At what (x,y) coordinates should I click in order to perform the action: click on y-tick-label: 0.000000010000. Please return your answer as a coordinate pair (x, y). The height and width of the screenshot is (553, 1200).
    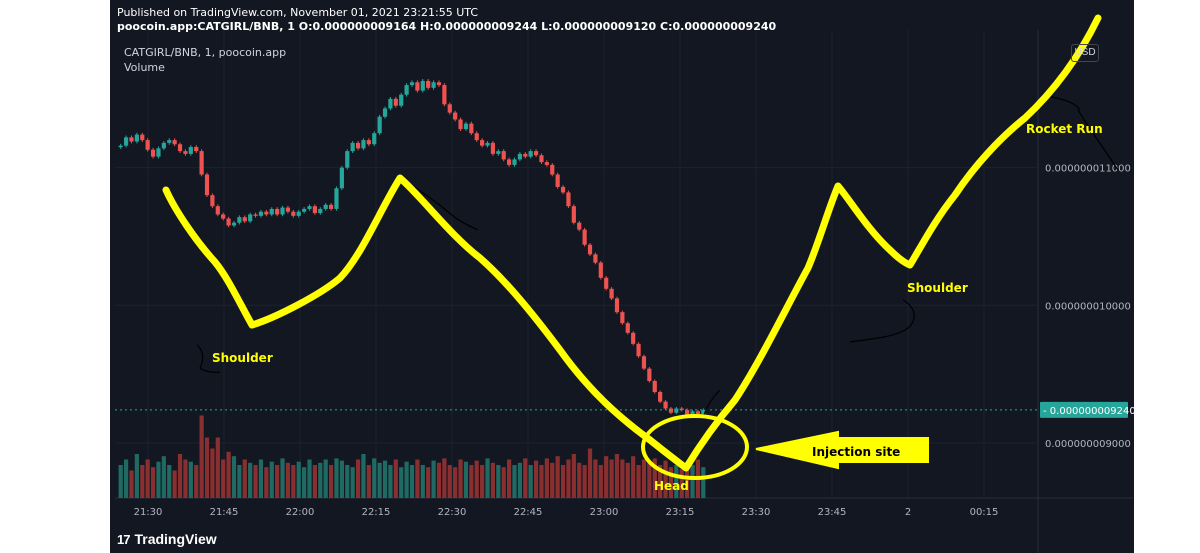
    Looking at the image, I should click on (1088, 306).